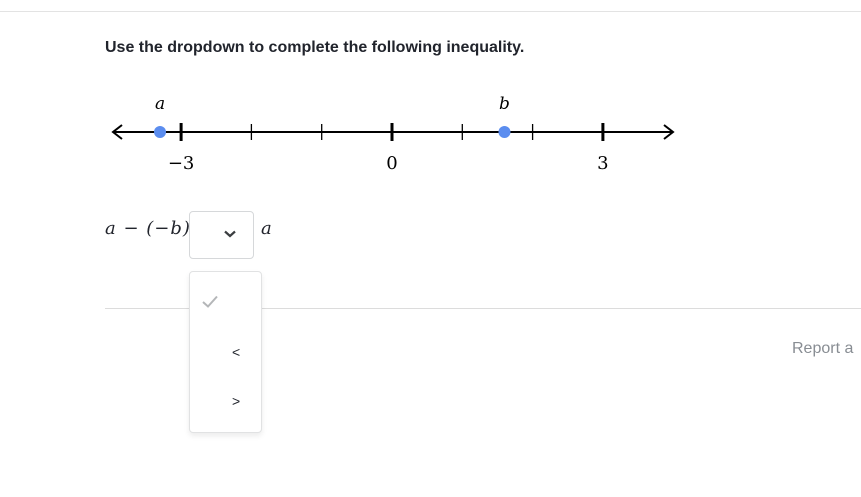 This screenshot has width=861, height=497. I want to click on number-line: −3 0 3 a b, so click(393, 134).